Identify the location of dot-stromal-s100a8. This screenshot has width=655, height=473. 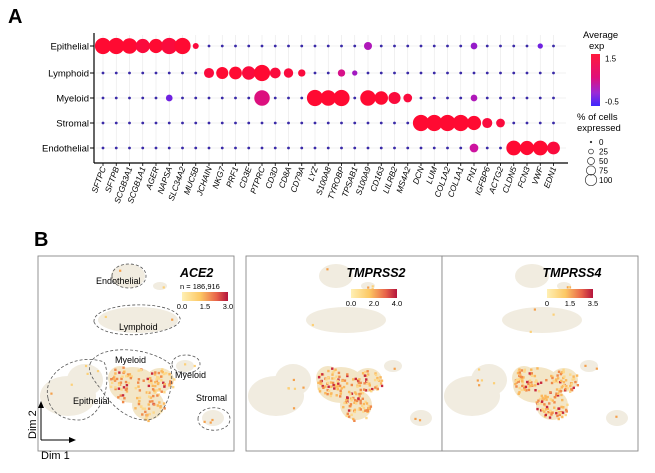
(328, 123).